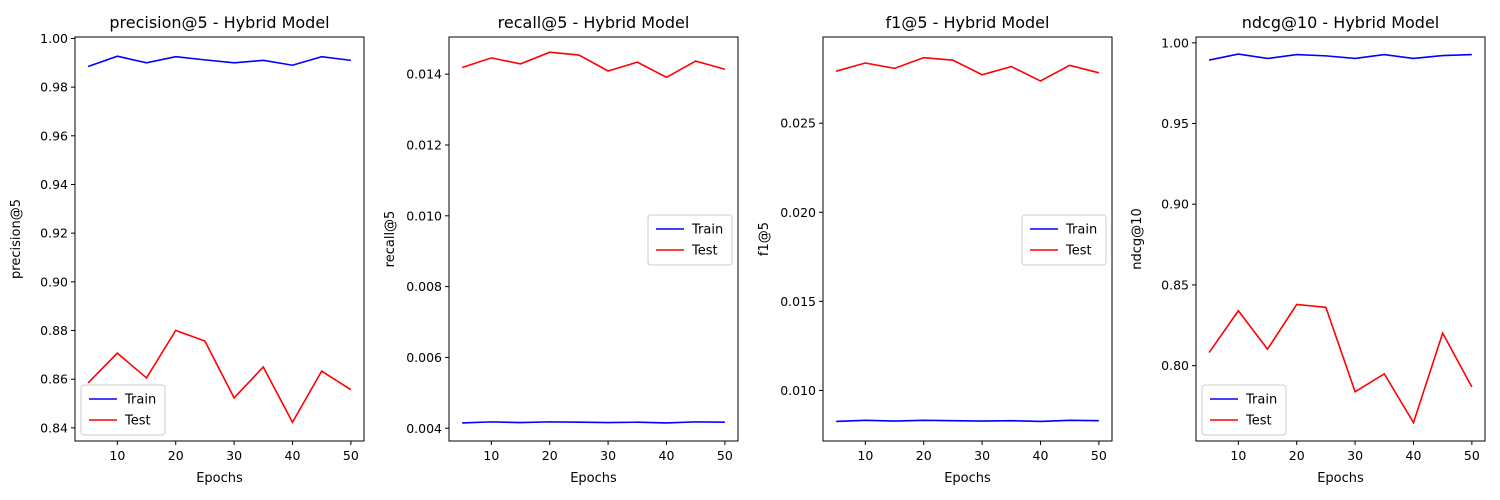 Image resolution: width=1500 pixels, height=500 pixels. What do you see at coordinates (390, 239) in the screenshot?
I see `y-axis-label: recall@5` at bounding box center [390, 239].